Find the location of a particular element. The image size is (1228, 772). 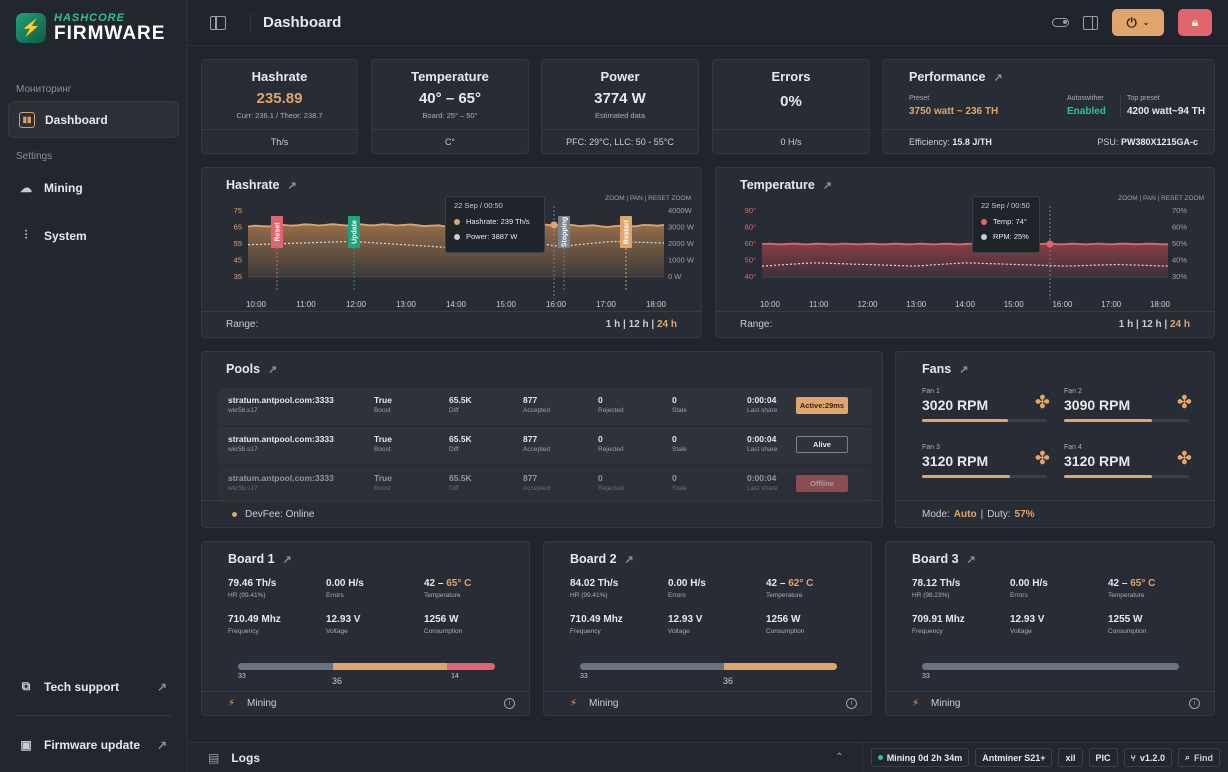

range-bar: Range: 1 h | 12 h | 24 h is located at coordinates (451, 324).